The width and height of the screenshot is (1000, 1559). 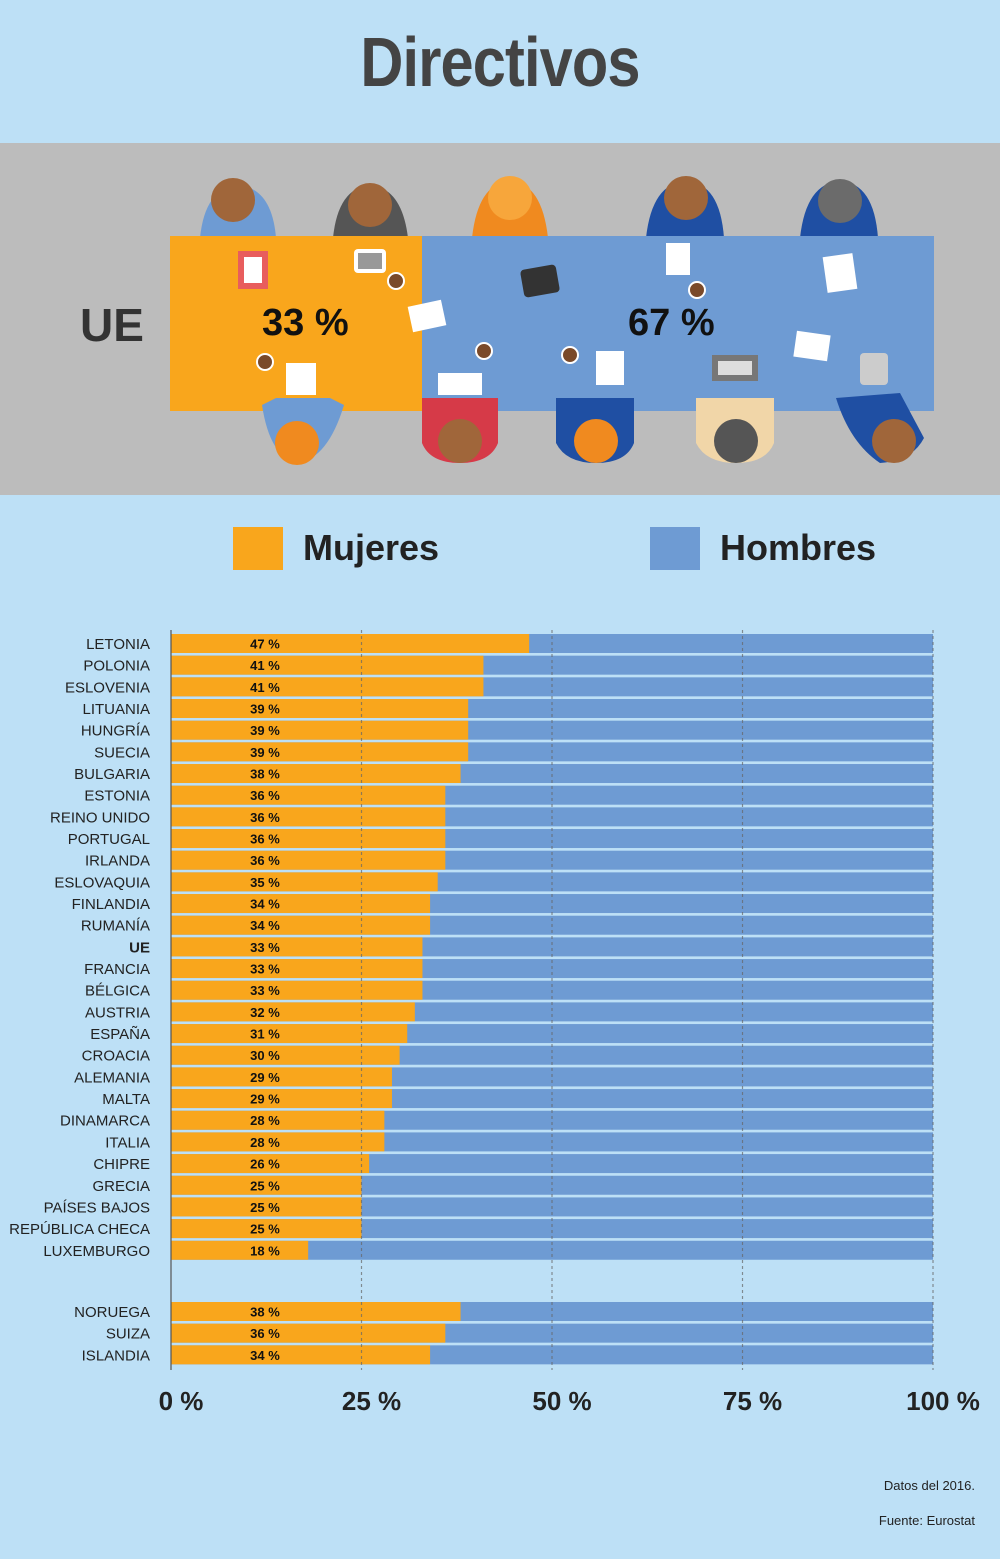 I want to click on category-label: NORUEGA, so click(x=112, y=1312).